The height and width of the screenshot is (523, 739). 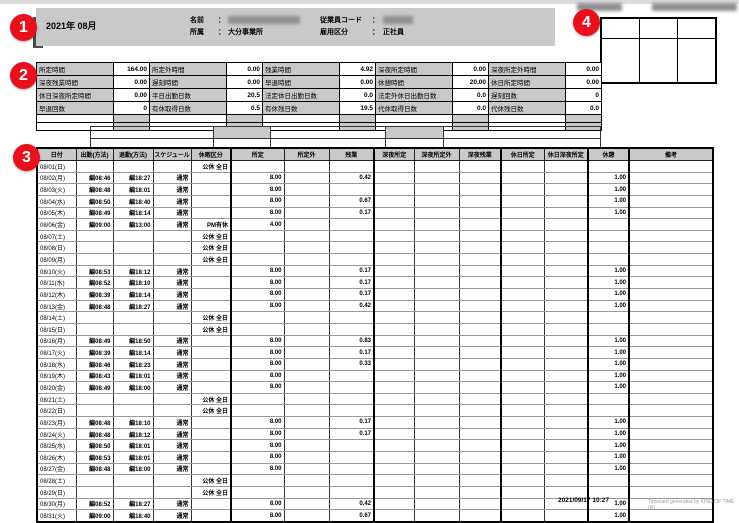 I want to click on date-cell: 08/05(木), so click(x=56, y=213).